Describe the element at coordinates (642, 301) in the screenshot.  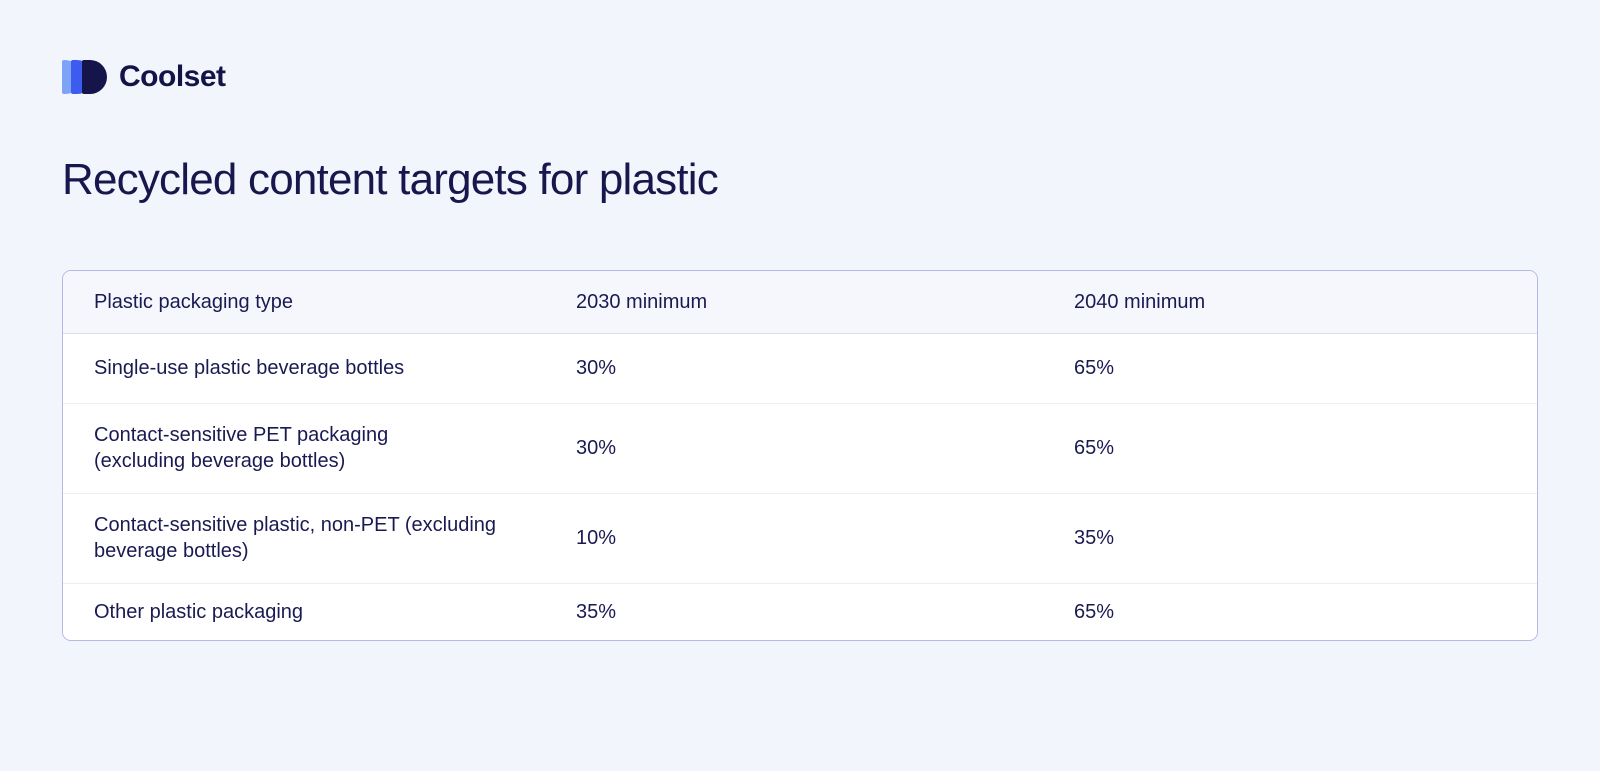
I see `column-header-2030-minimum: 2030 minimum` at that location.